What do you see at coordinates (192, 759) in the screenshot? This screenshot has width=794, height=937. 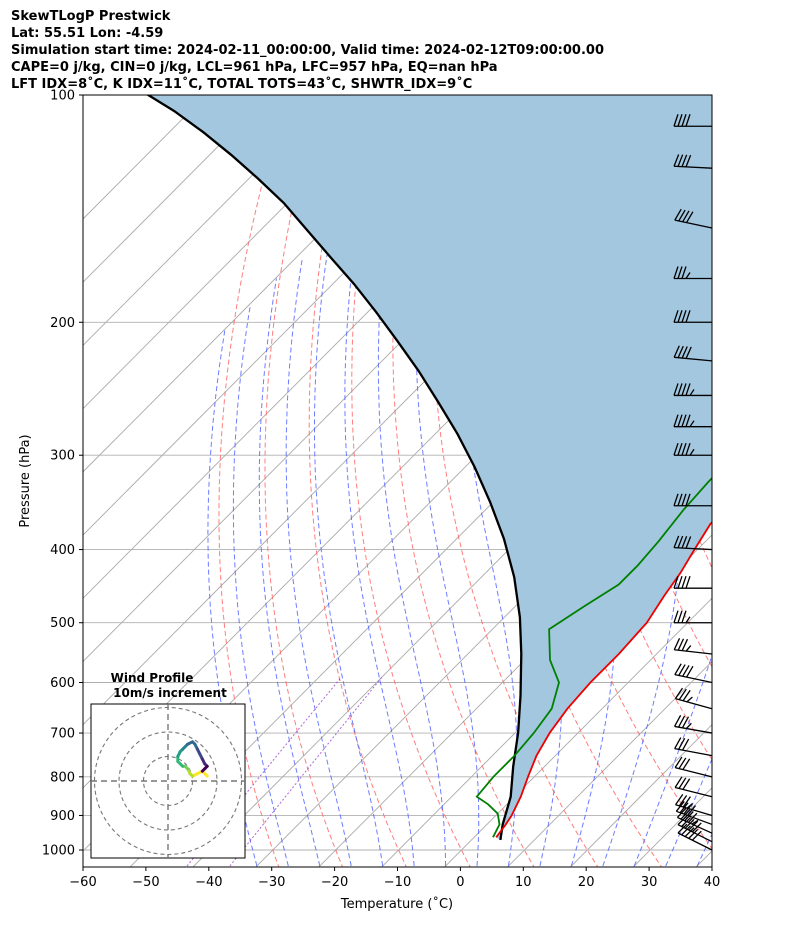 I see `hodograph-trace` at bounding box center [192, 759].